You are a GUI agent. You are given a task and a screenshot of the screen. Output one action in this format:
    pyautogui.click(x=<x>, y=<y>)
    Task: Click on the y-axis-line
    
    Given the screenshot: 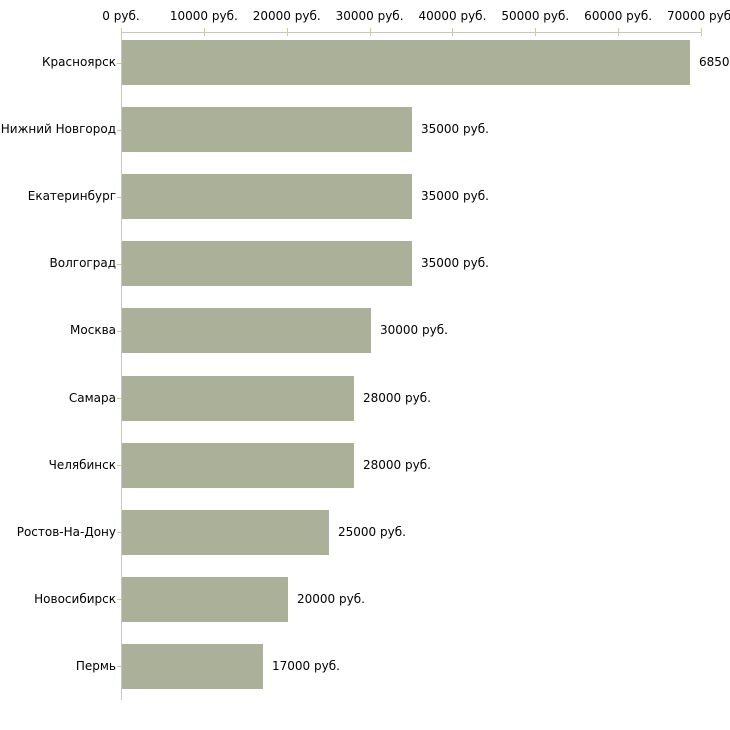 What is the action you would take?
    pyautogui.click(x=121, y=366)
    